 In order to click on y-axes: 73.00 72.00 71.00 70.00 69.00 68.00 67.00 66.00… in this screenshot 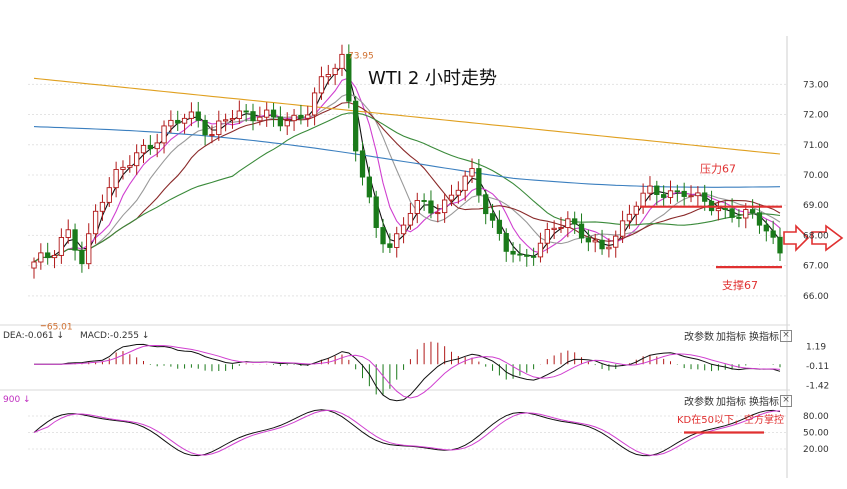, I will do `click(816, 267)`.